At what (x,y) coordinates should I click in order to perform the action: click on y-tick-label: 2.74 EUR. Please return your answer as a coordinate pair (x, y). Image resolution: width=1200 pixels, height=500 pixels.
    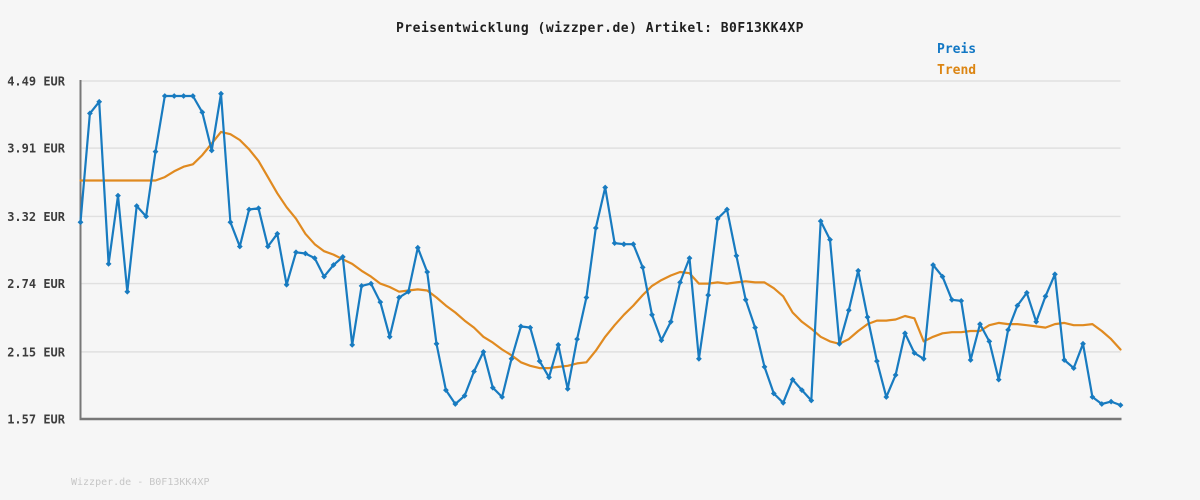
    Looking at the image, I should click on (36, 284).